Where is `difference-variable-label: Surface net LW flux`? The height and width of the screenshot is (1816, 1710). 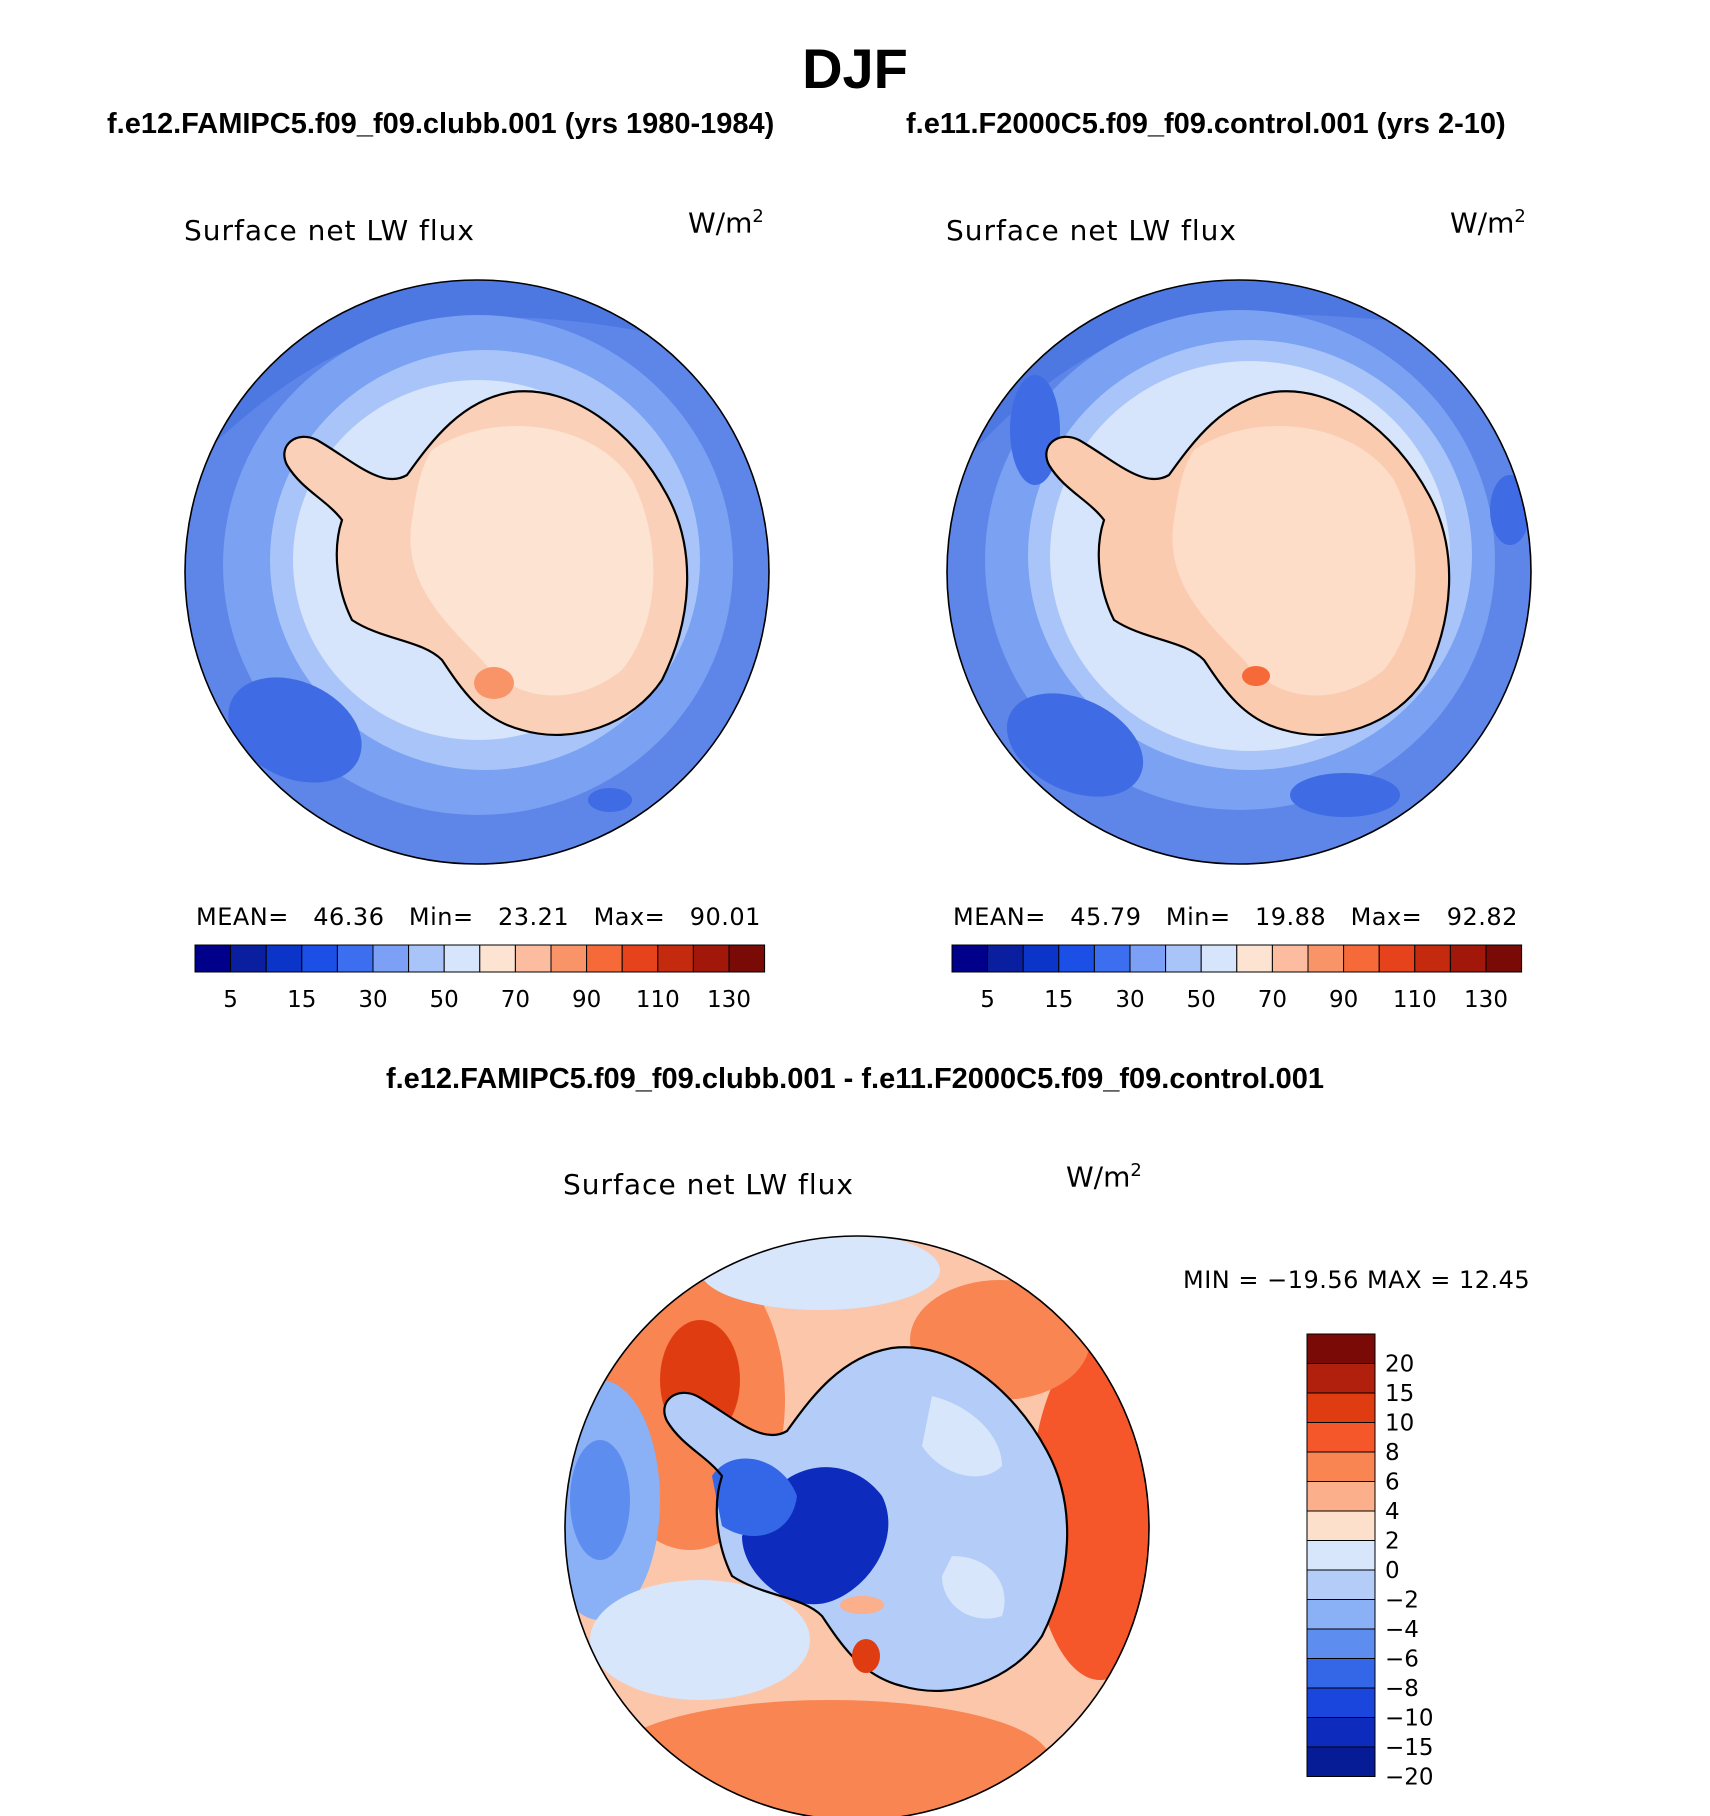
difference-variable-label: Surface net LW flux is located at coordinates (708, 1184).